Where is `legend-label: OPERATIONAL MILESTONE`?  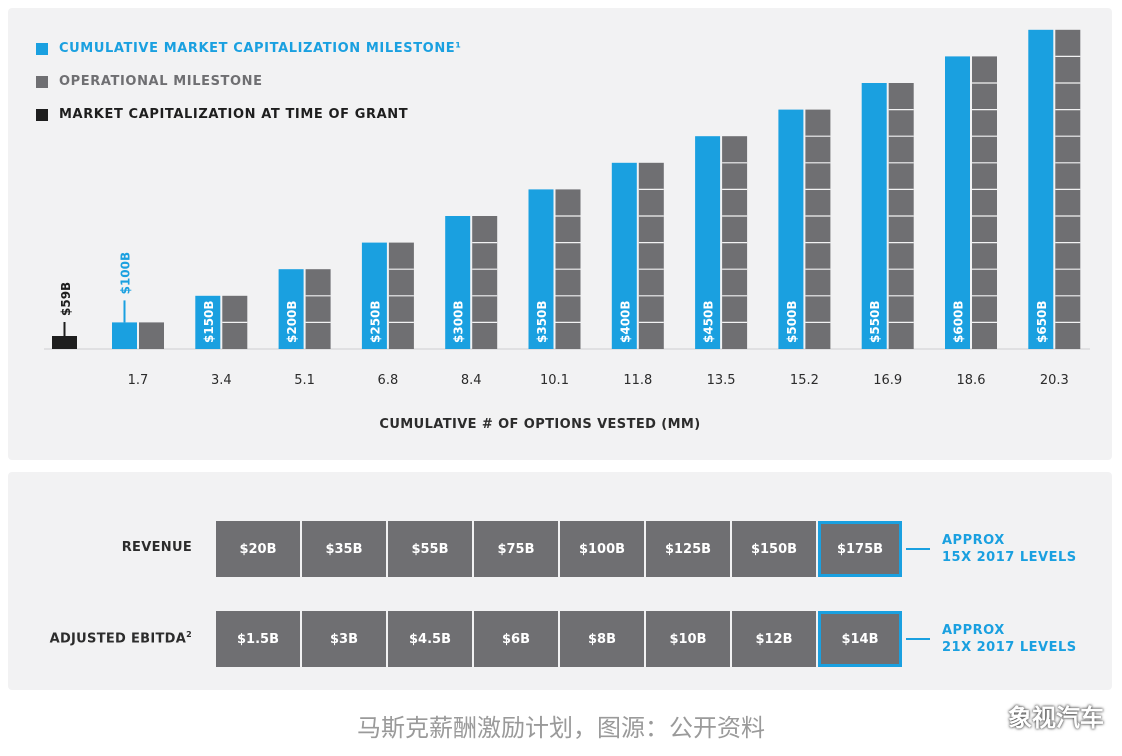
legend-label: OPERATIONAL MILESTONE is located at coordinates (161, 81).